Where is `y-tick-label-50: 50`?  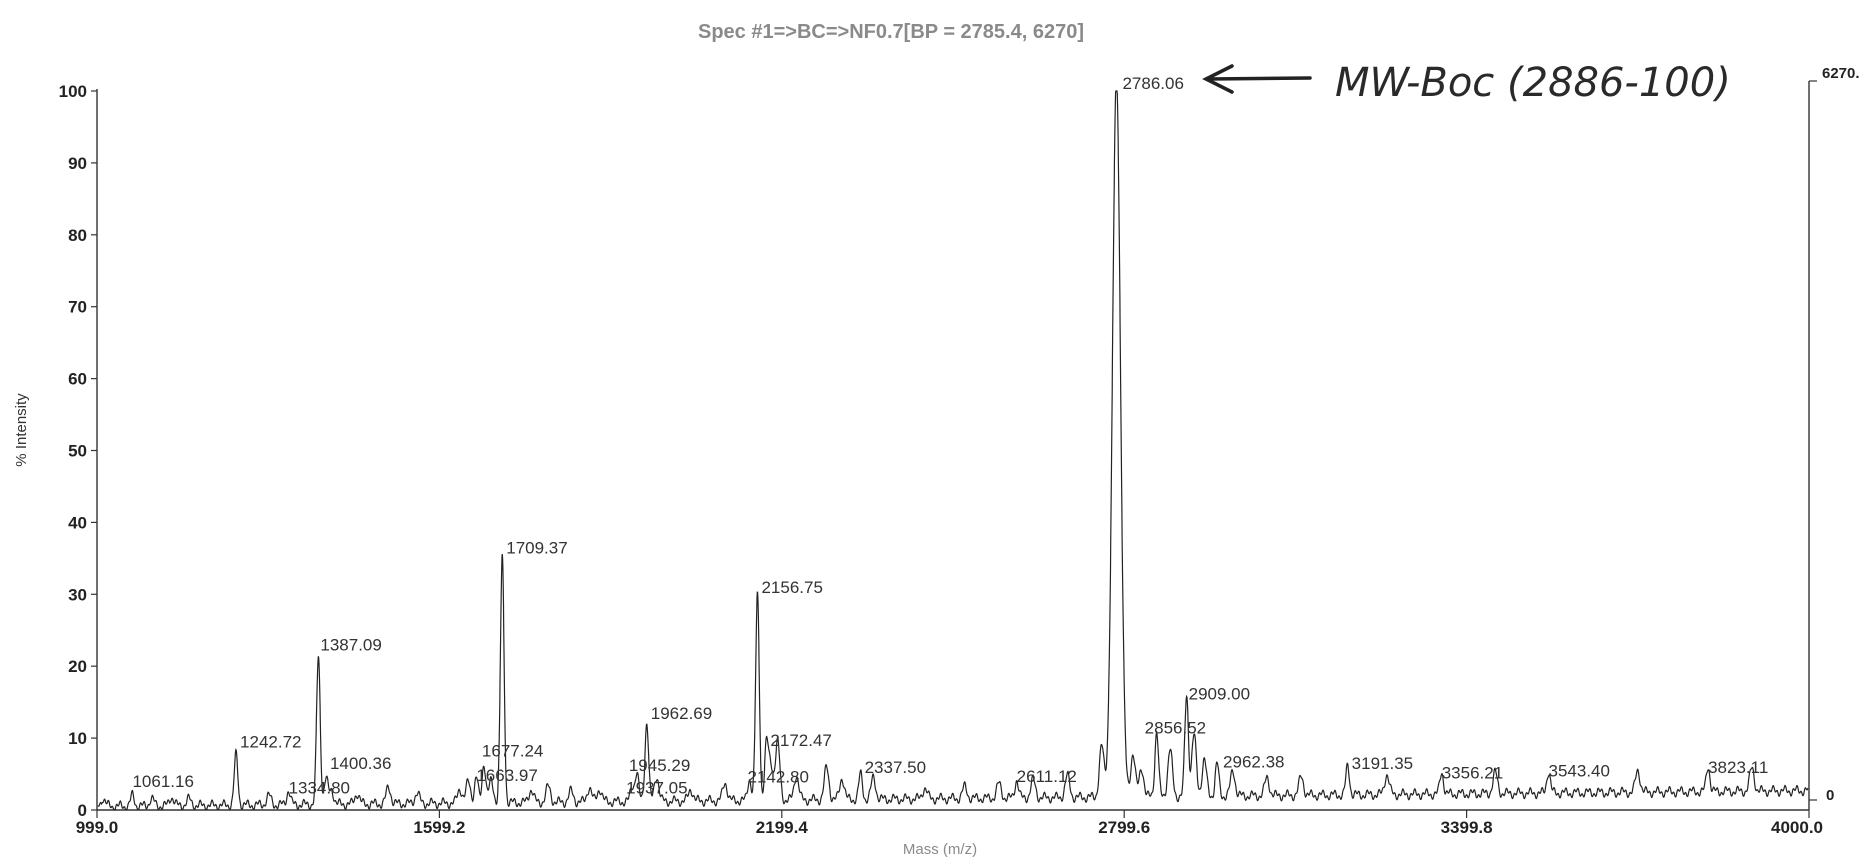 y-tick-label-50: 50 is located at coordinates (77, 451).